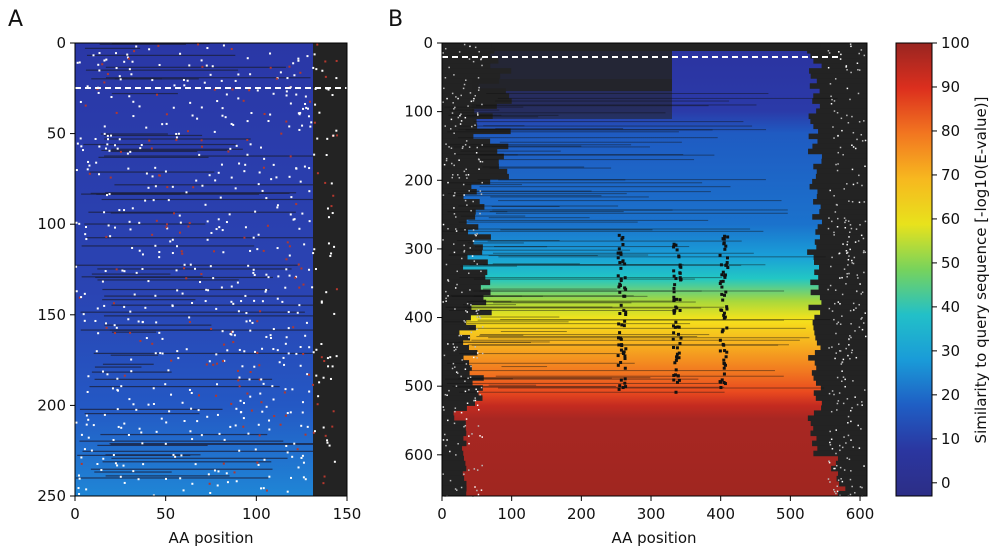 The height and width of the screenshot is (553, 1000). I want to click on panel-b-xtick-label: 500, so click(790, 514).